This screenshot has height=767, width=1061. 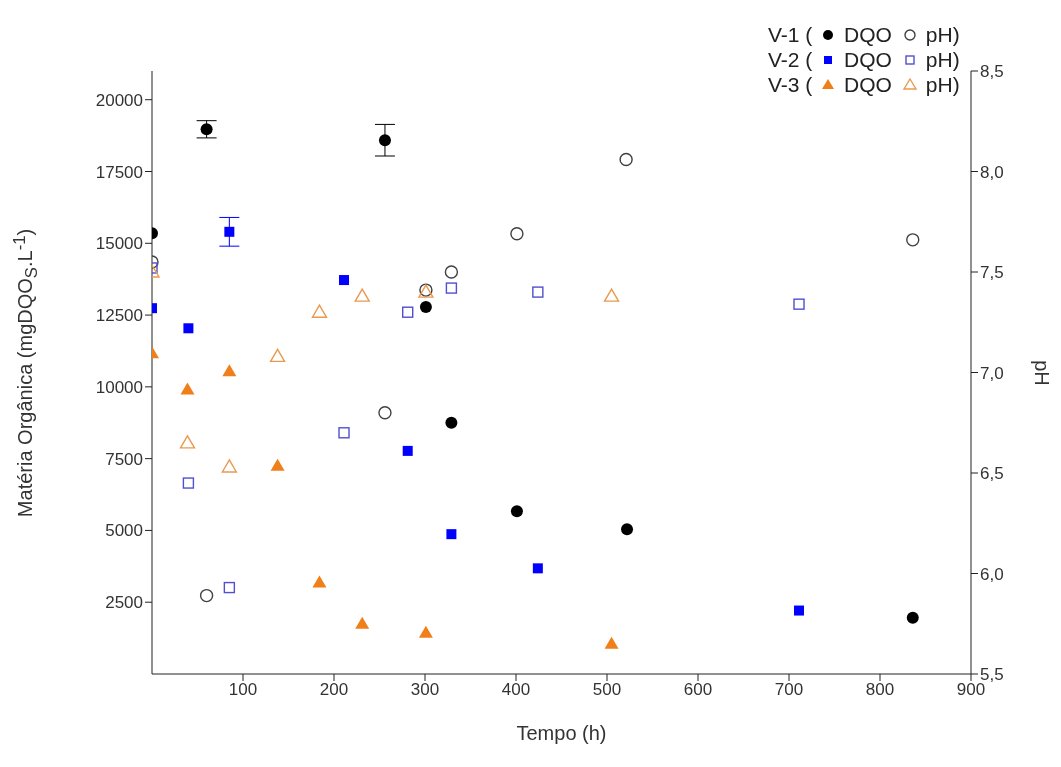 I want to click on y-tick-label: 5000, so click(x=124, y=531).